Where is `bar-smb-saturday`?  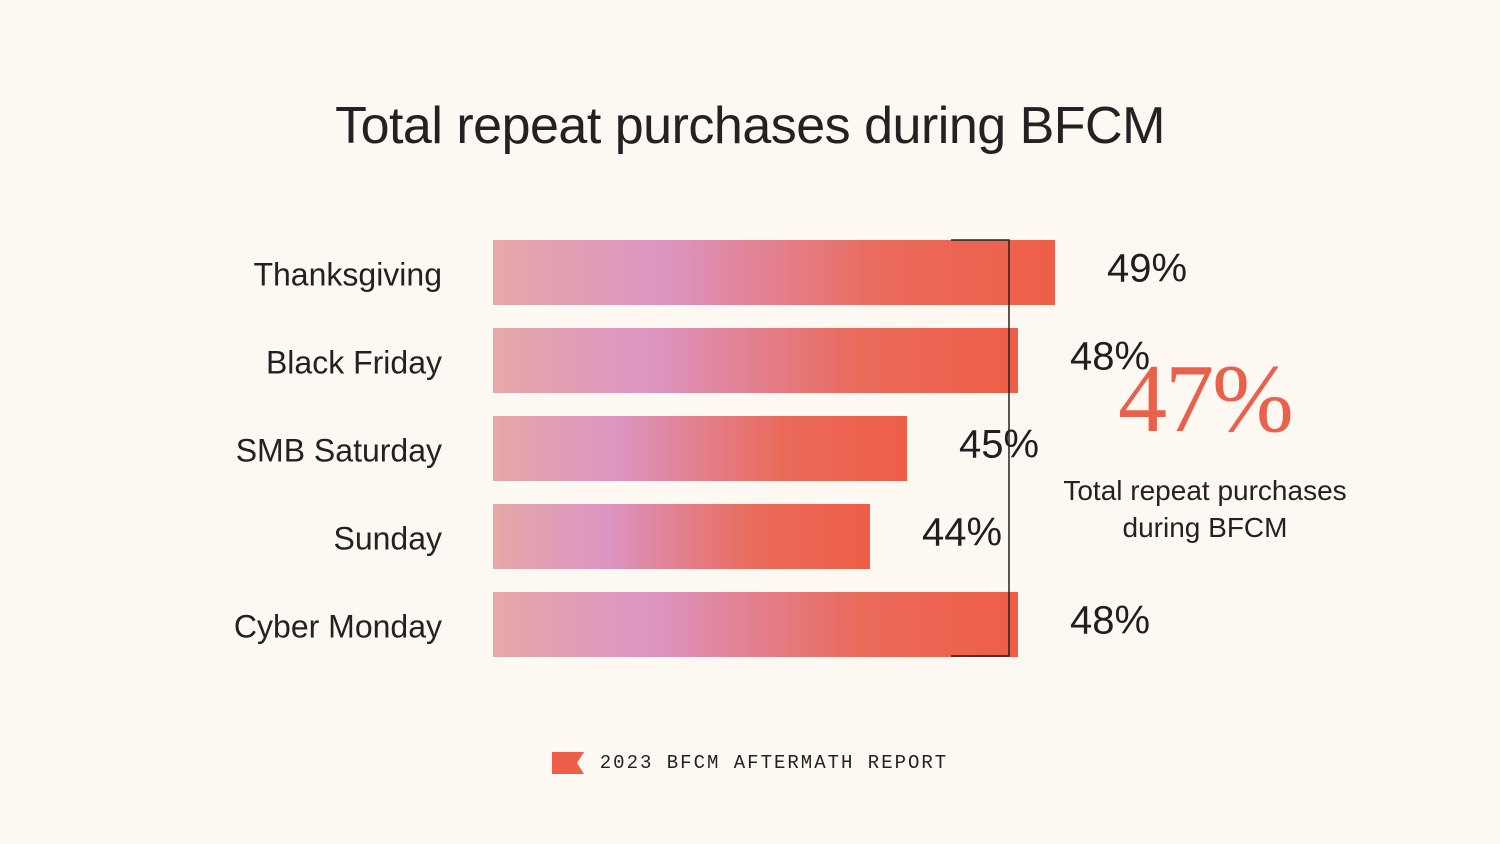 bar-smb-saturday is located at coordinates (700, 448).